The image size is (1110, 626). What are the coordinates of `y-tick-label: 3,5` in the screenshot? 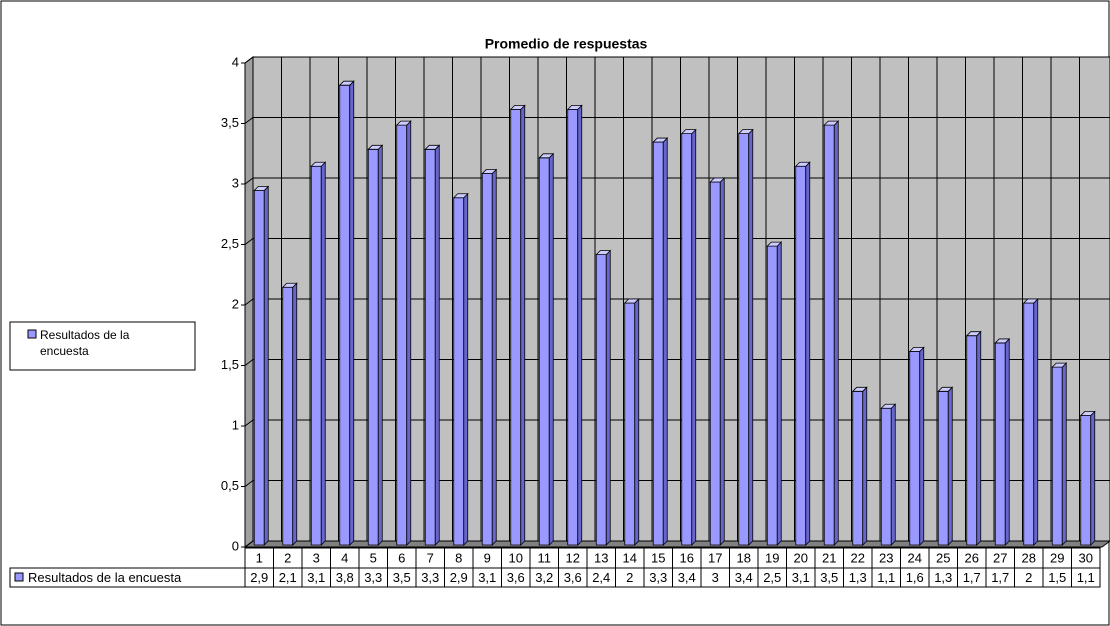 It's located at (230, 122).